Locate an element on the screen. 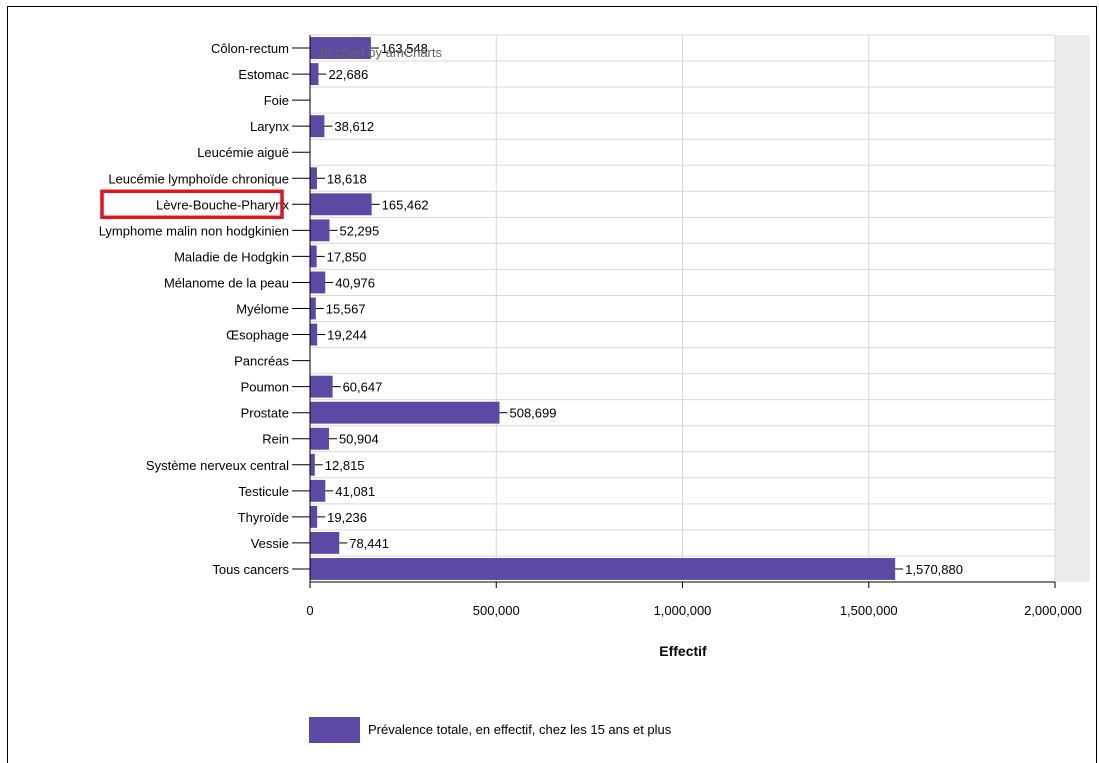  x-tick-label: 1,500,000 is located at coordinates (869, 610).